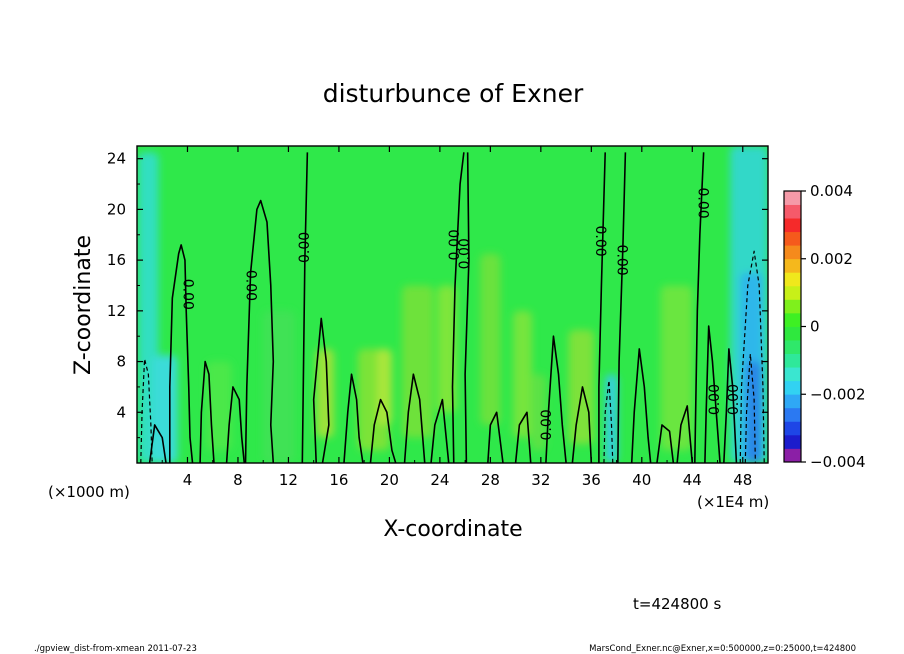 The height and width of the screenshot is (654, 904). Describe the element at coordinates (641, 480) in the screenshot. I see `x-tick-label: 40` at that location.